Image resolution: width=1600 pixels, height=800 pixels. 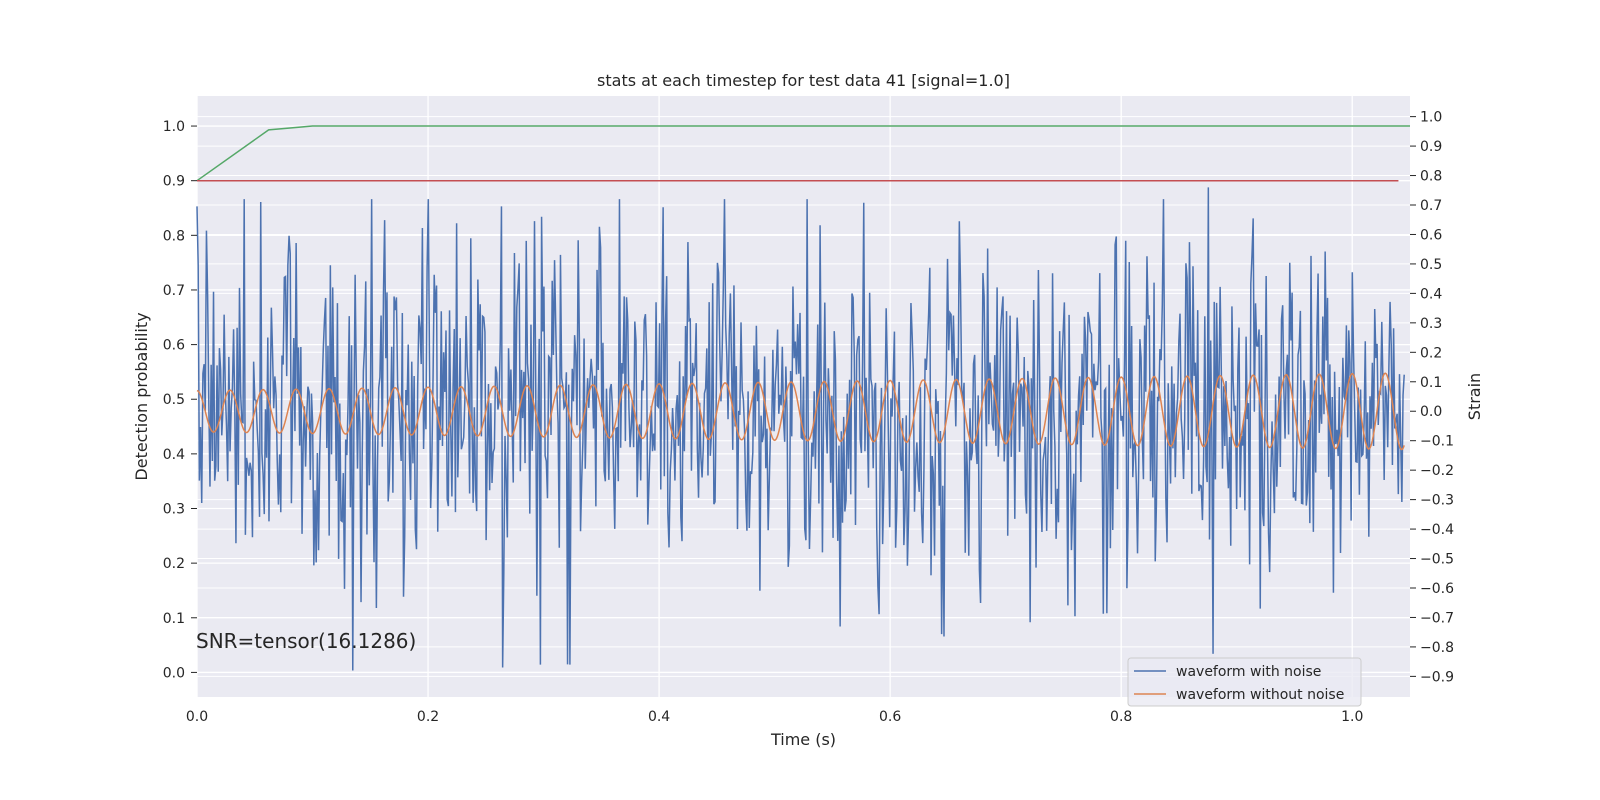 What do you see at coordinates (659, 717) in the screenshot?
I see `x-tick-label: 0.4` at bounding box center [659, 717].